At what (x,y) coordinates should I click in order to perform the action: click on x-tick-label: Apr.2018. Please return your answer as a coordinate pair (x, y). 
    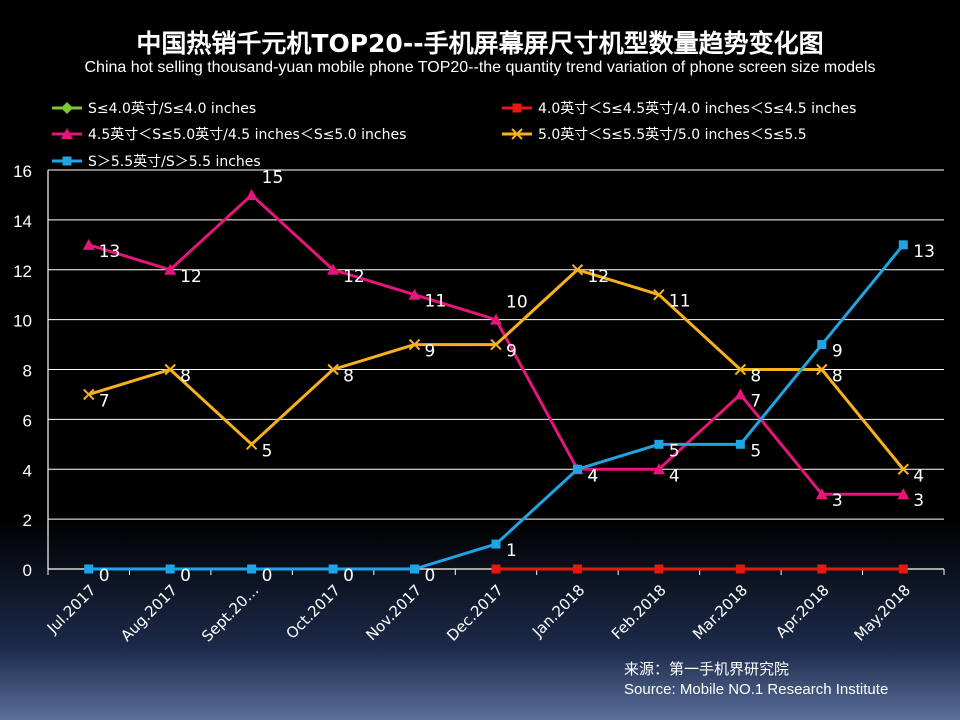
    Looking at the image, I should click on (802, 611).